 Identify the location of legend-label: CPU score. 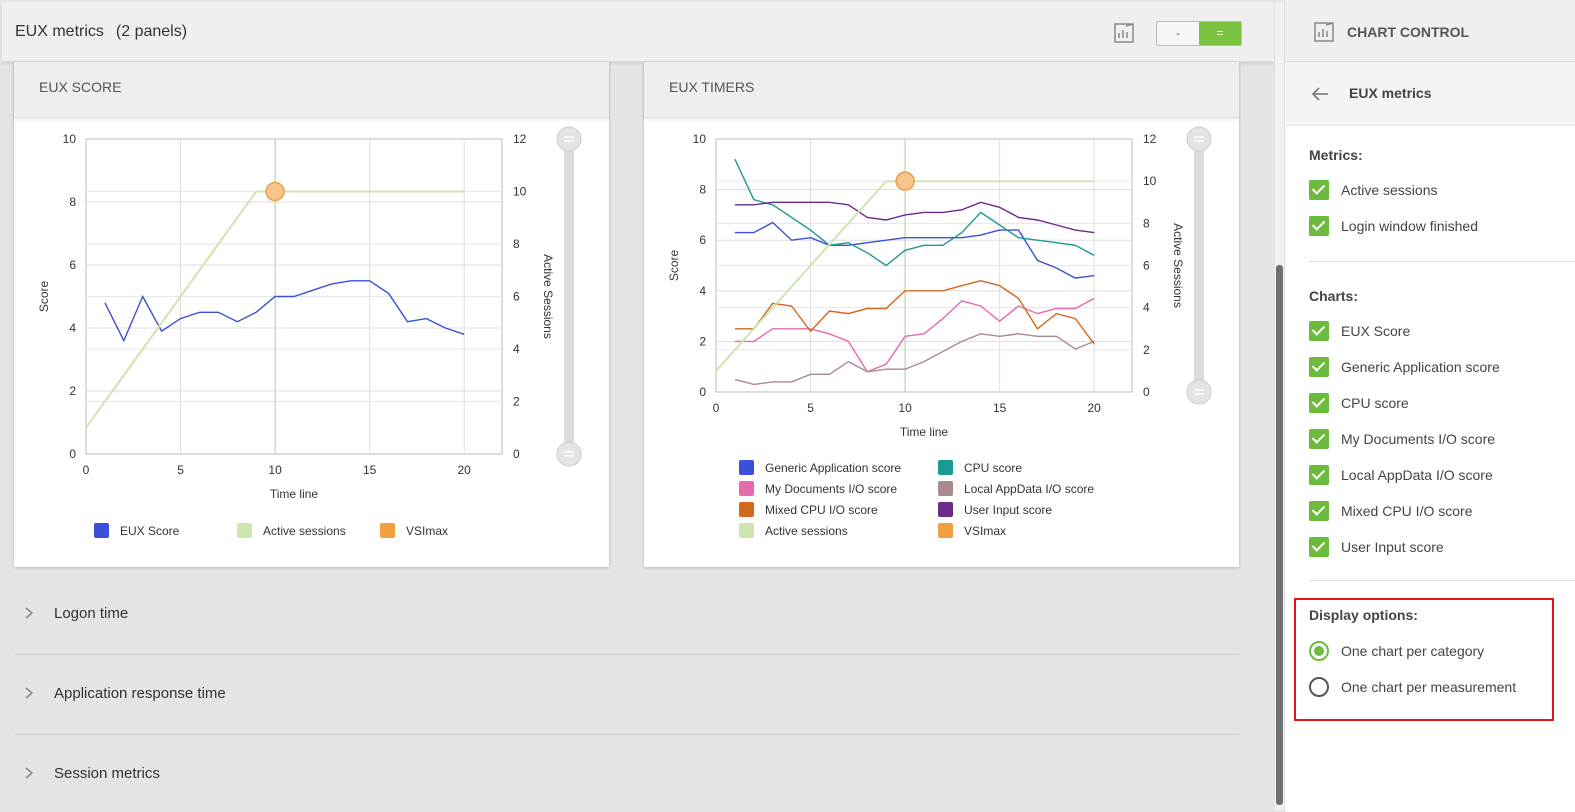
(993, 468).